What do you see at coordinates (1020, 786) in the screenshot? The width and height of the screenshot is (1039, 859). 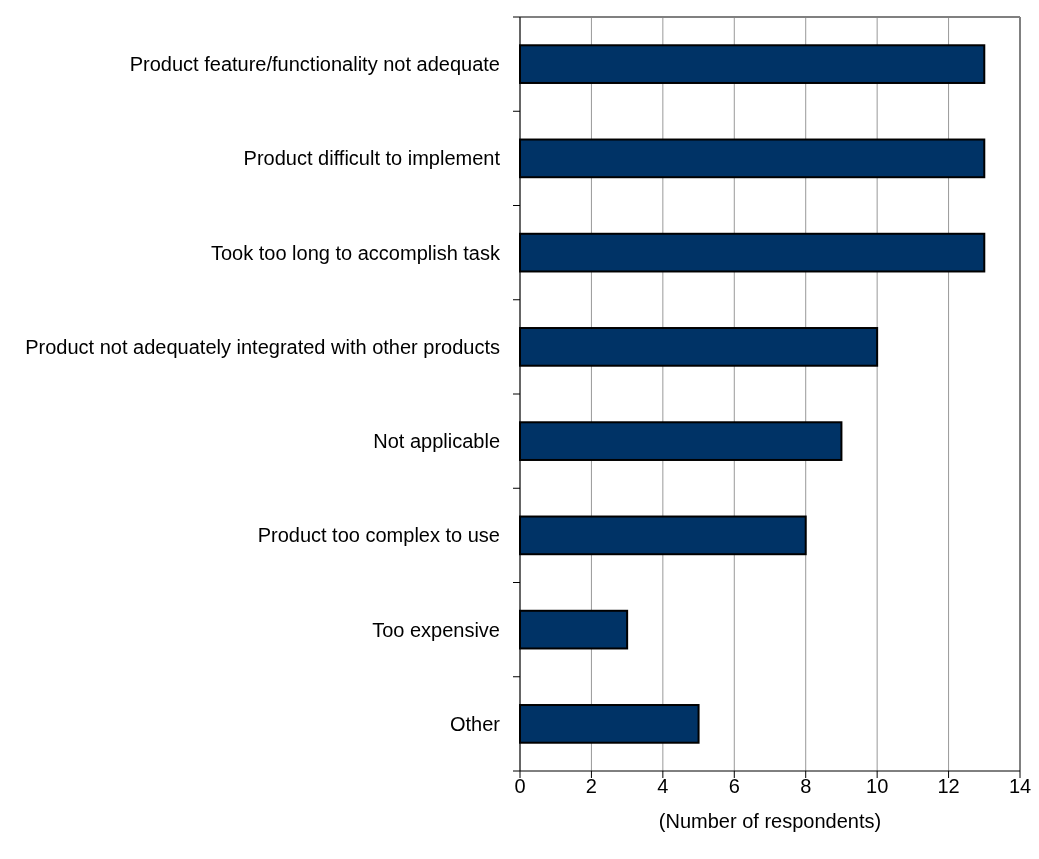 I see `x-tick-label: 14` at bounding box center [1020, 786].